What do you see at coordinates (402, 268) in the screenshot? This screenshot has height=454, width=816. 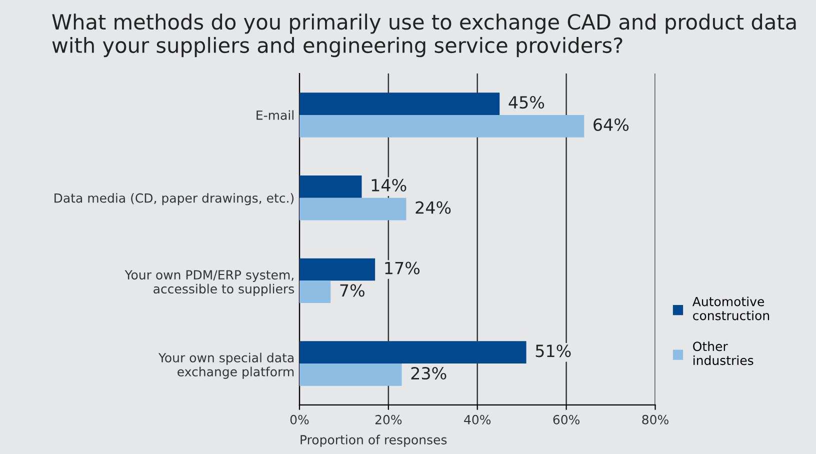 I see `data-label: 17%` at bounding box center [402, 268].